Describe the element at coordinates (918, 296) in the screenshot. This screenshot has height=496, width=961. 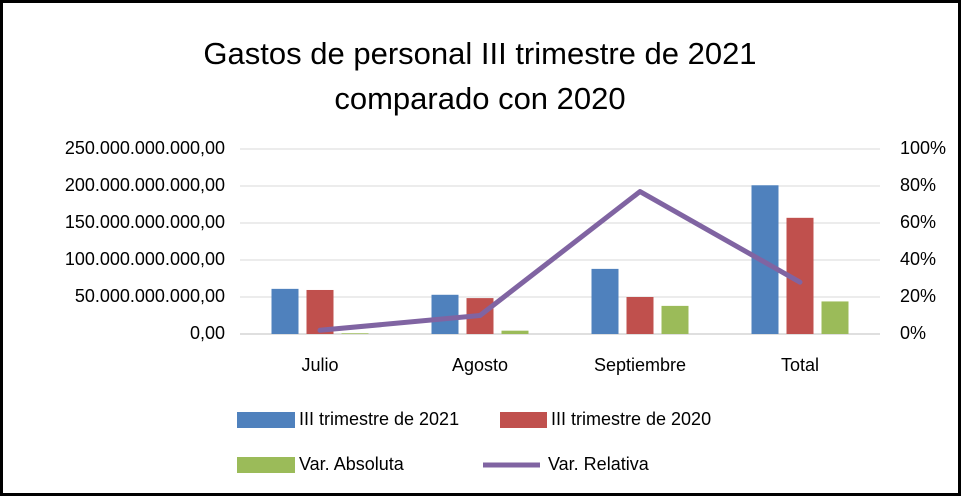
I see `y2-tick-label: 20%` at that location.